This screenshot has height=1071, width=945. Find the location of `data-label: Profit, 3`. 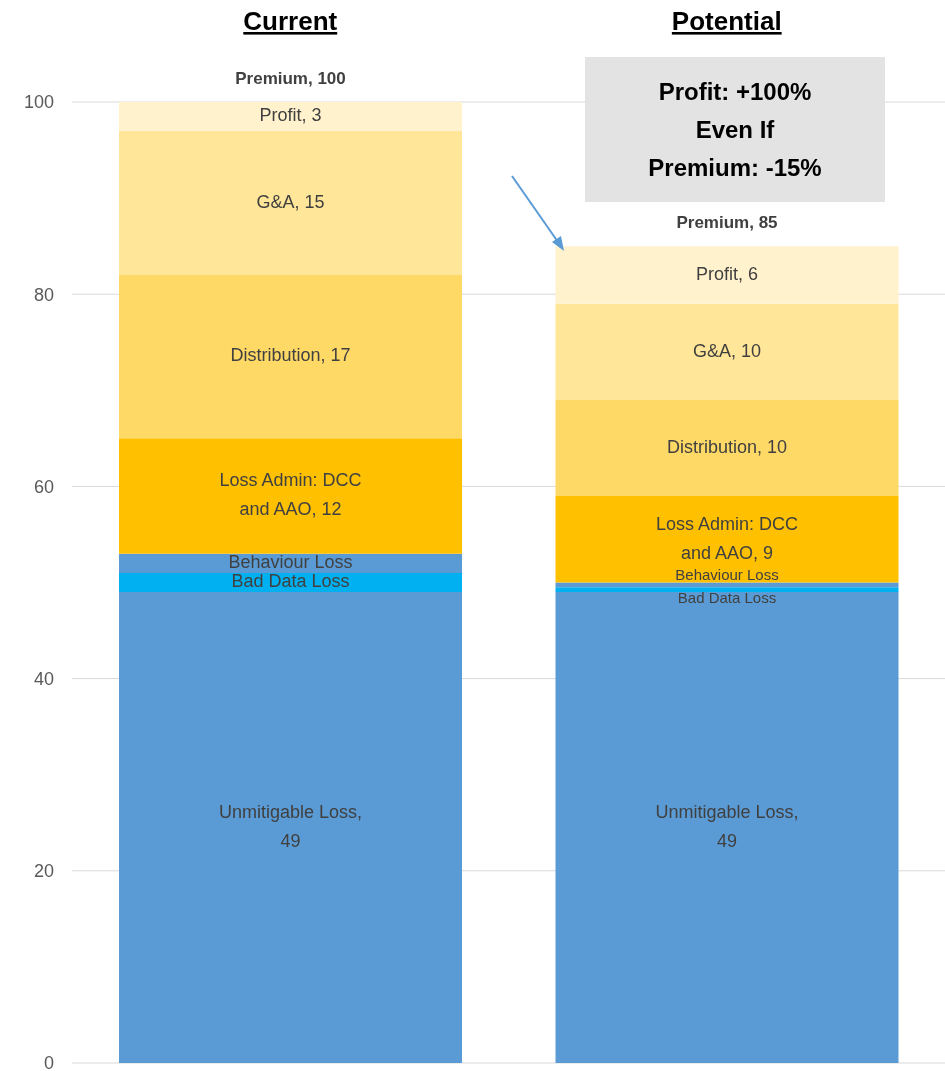

data-label: Profit, 3 is located at coordinates (290, 115).